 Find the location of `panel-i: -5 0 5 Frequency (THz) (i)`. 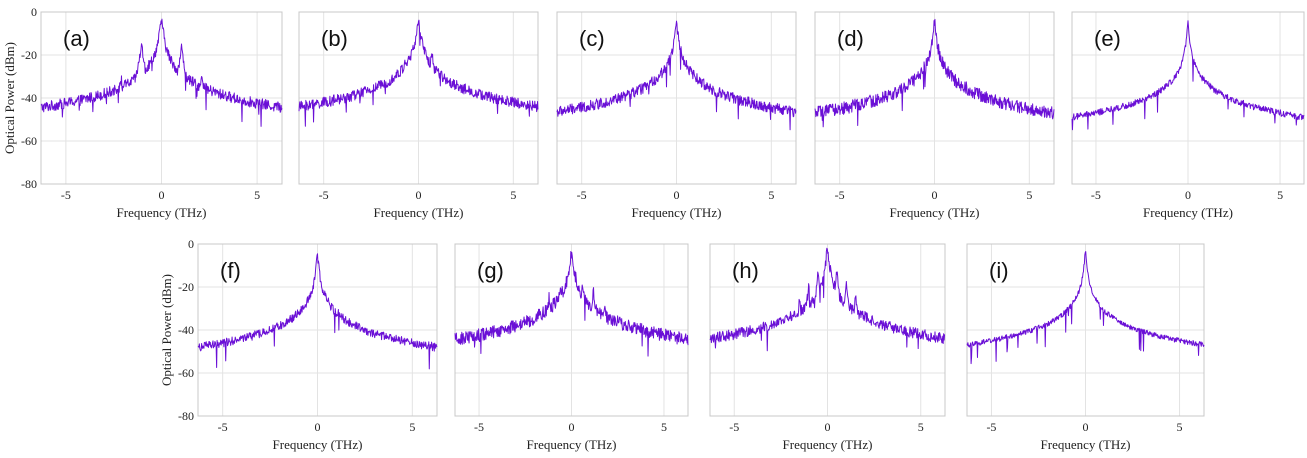

panel-i: -5 0 5 Frequency (THz) (i) is located at coordinates (1085, 347).